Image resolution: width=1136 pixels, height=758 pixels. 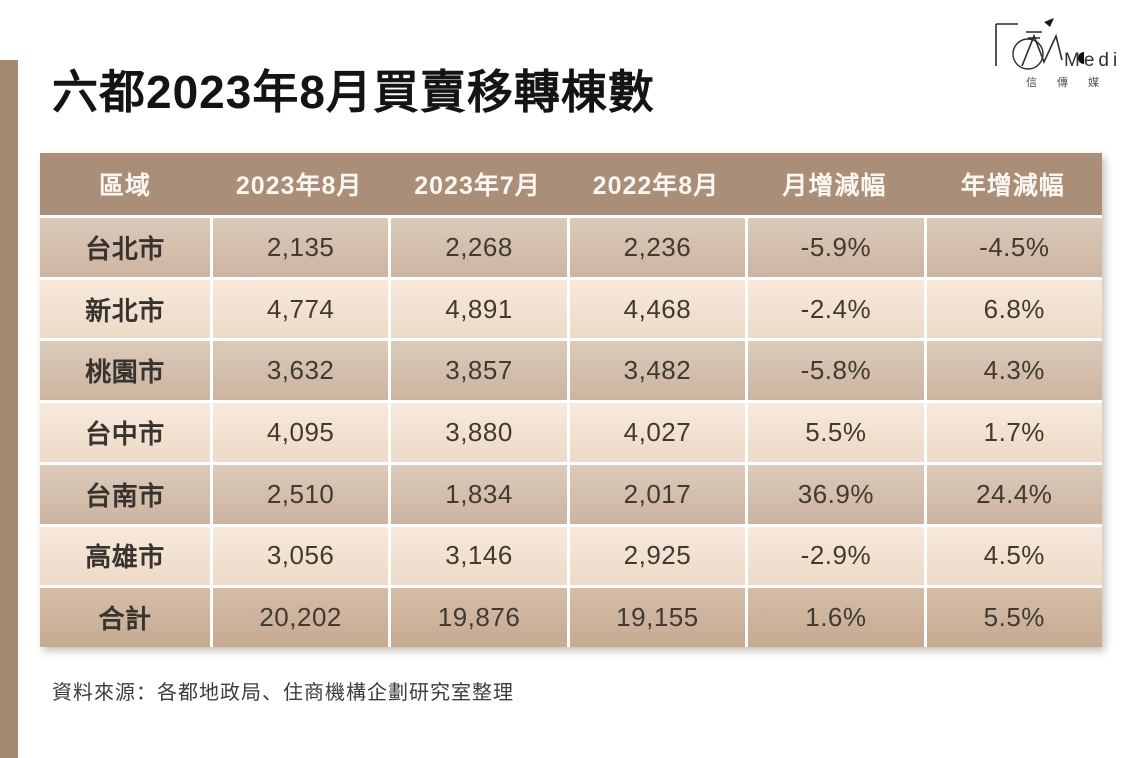 I want to click on cell-region: 台南市, so click(x=125, y=494).